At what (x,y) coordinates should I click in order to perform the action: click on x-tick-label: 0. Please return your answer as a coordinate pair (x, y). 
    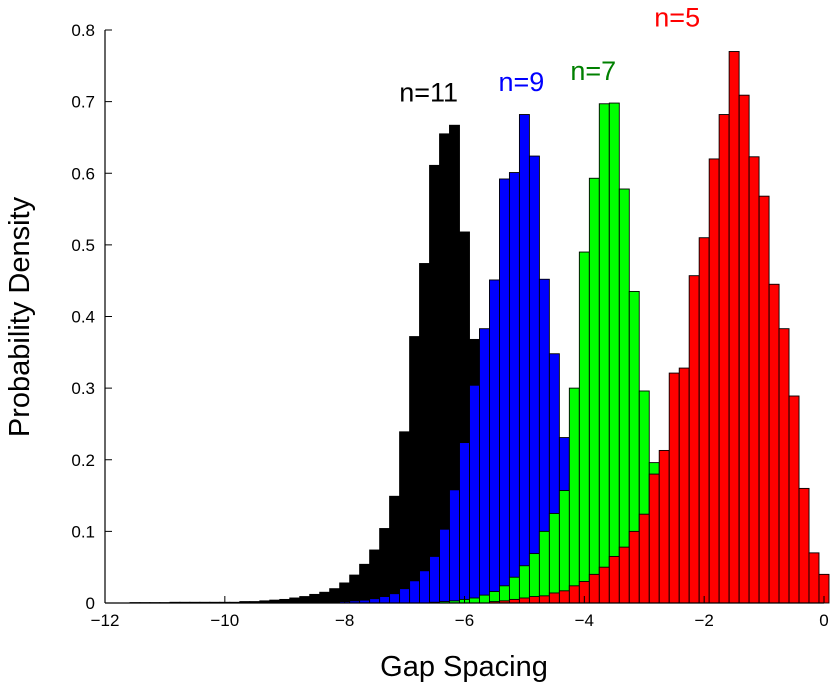
    Looking at the image, I should click on (823, 620).